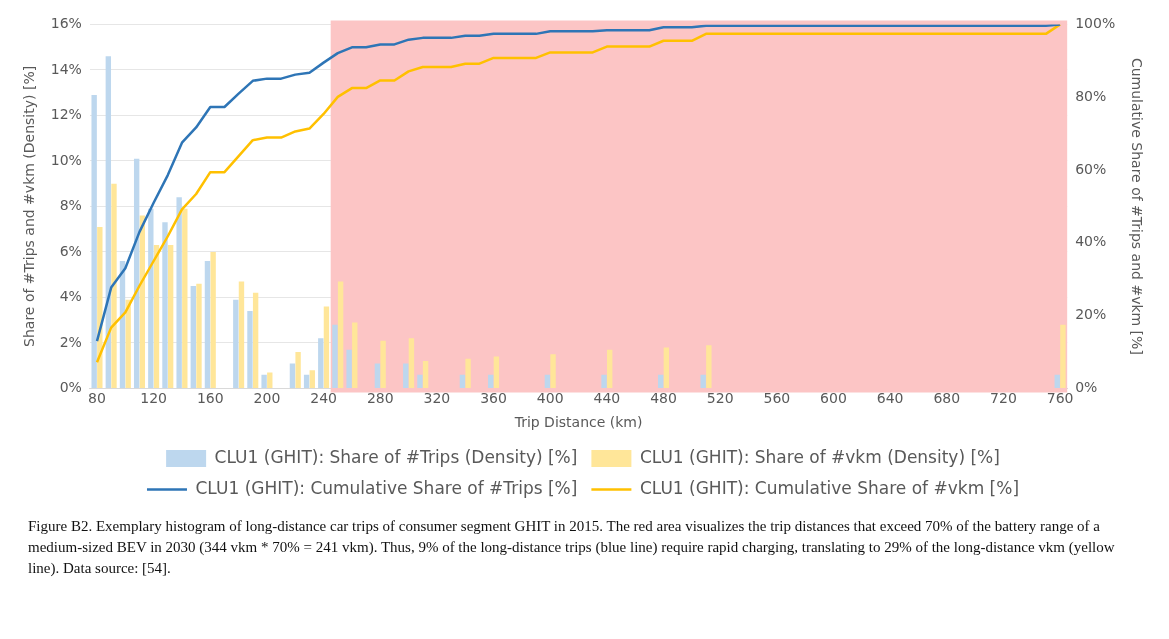  What do you see at coordinates (663, 398) in the screenshot?
I see `x-tick-label: 480` at bounding box center [663, 398].